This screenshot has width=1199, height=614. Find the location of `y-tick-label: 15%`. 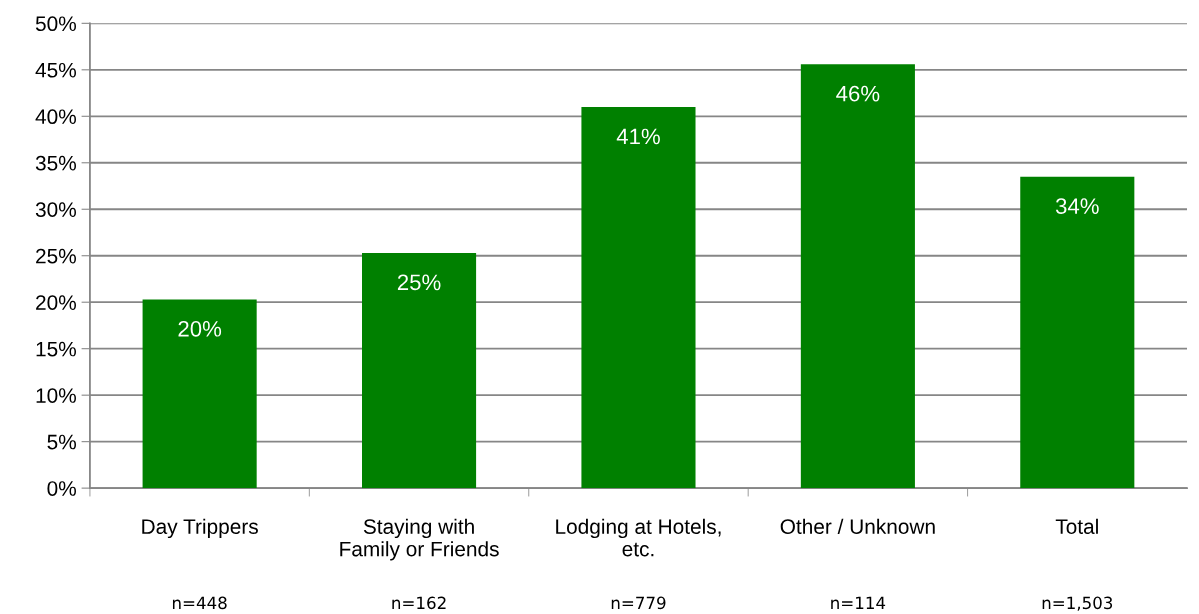

y-tick-label: 15% is located at coordinates (56, 349).